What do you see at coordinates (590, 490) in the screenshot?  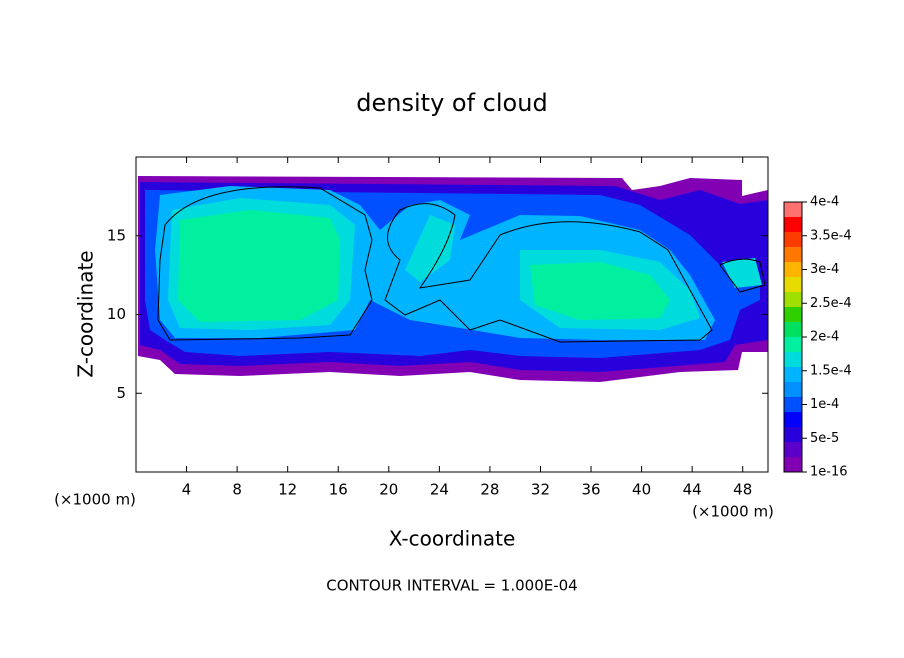 I see `x-tick-label: 36` at bounding box center [590, 490].